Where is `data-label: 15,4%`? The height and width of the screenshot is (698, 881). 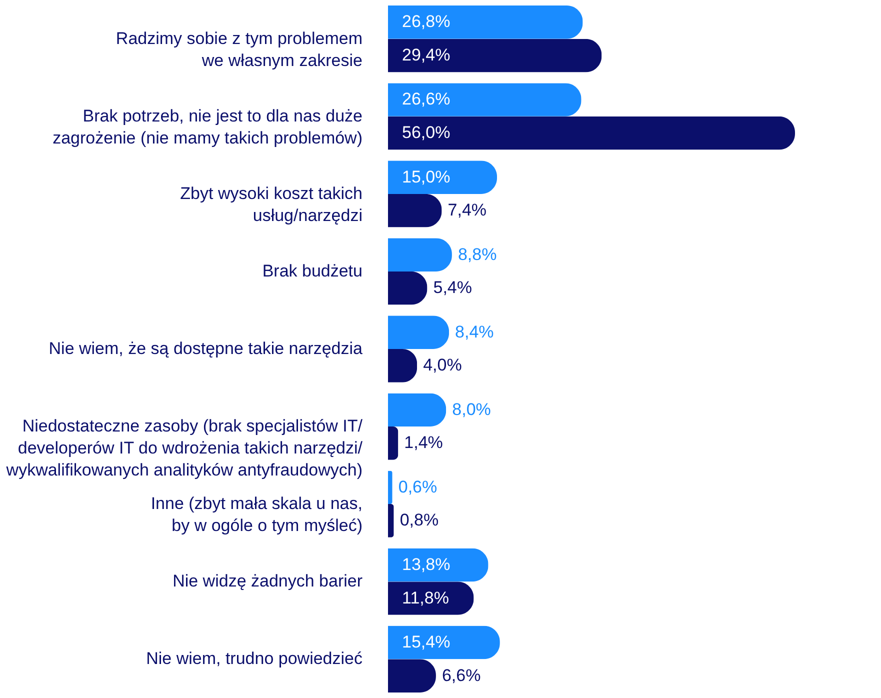
data-label: 15,4% is located at coordinates (426, 642).